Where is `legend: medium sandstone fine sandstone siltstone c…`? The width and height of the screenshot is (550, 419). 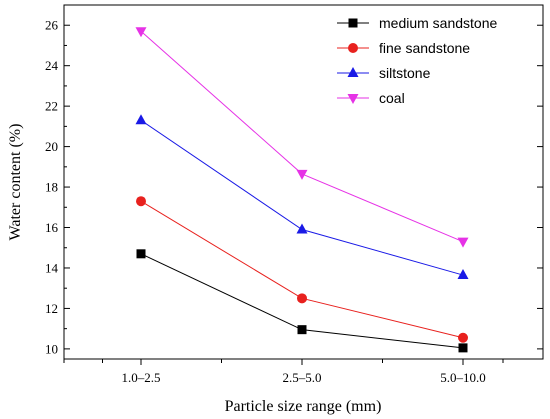 legend: medium sandstone fine sandstone siltstone c… is located at coordinates (417, 60).